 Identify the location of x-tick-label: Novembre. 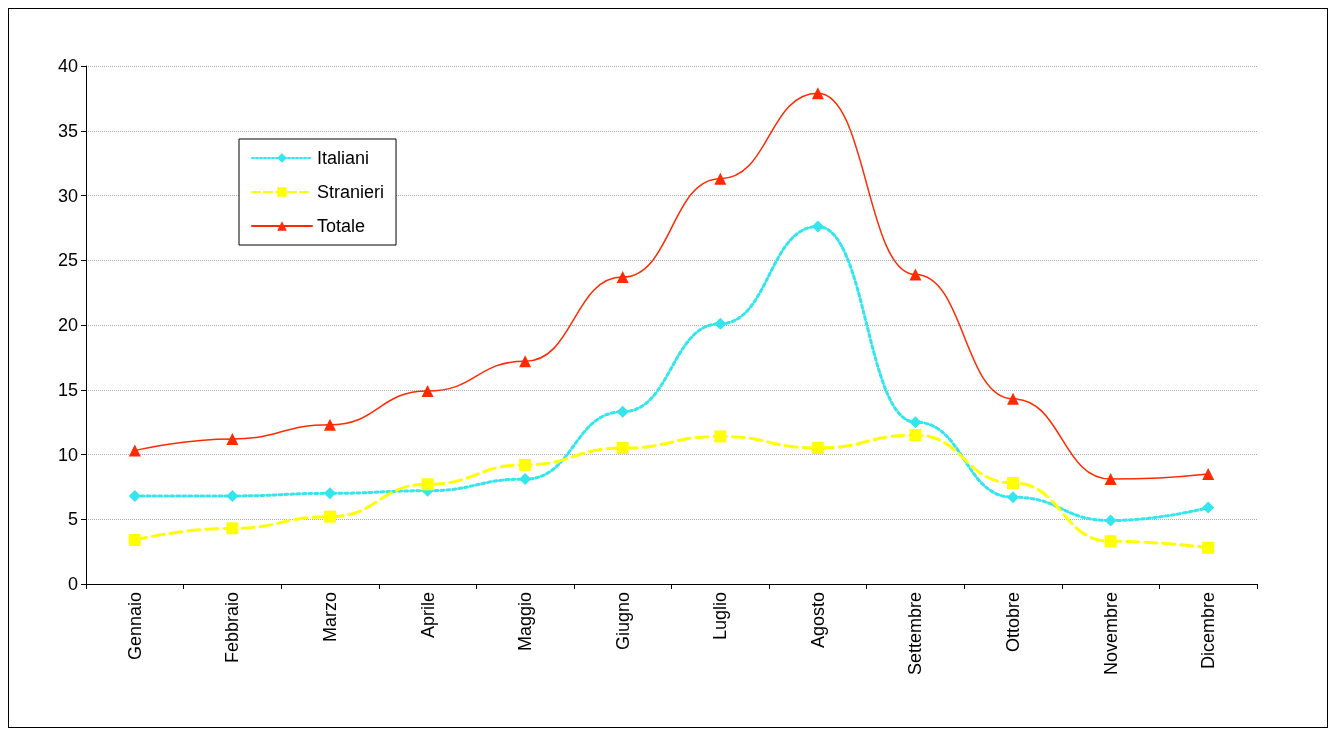
(1110, 634).